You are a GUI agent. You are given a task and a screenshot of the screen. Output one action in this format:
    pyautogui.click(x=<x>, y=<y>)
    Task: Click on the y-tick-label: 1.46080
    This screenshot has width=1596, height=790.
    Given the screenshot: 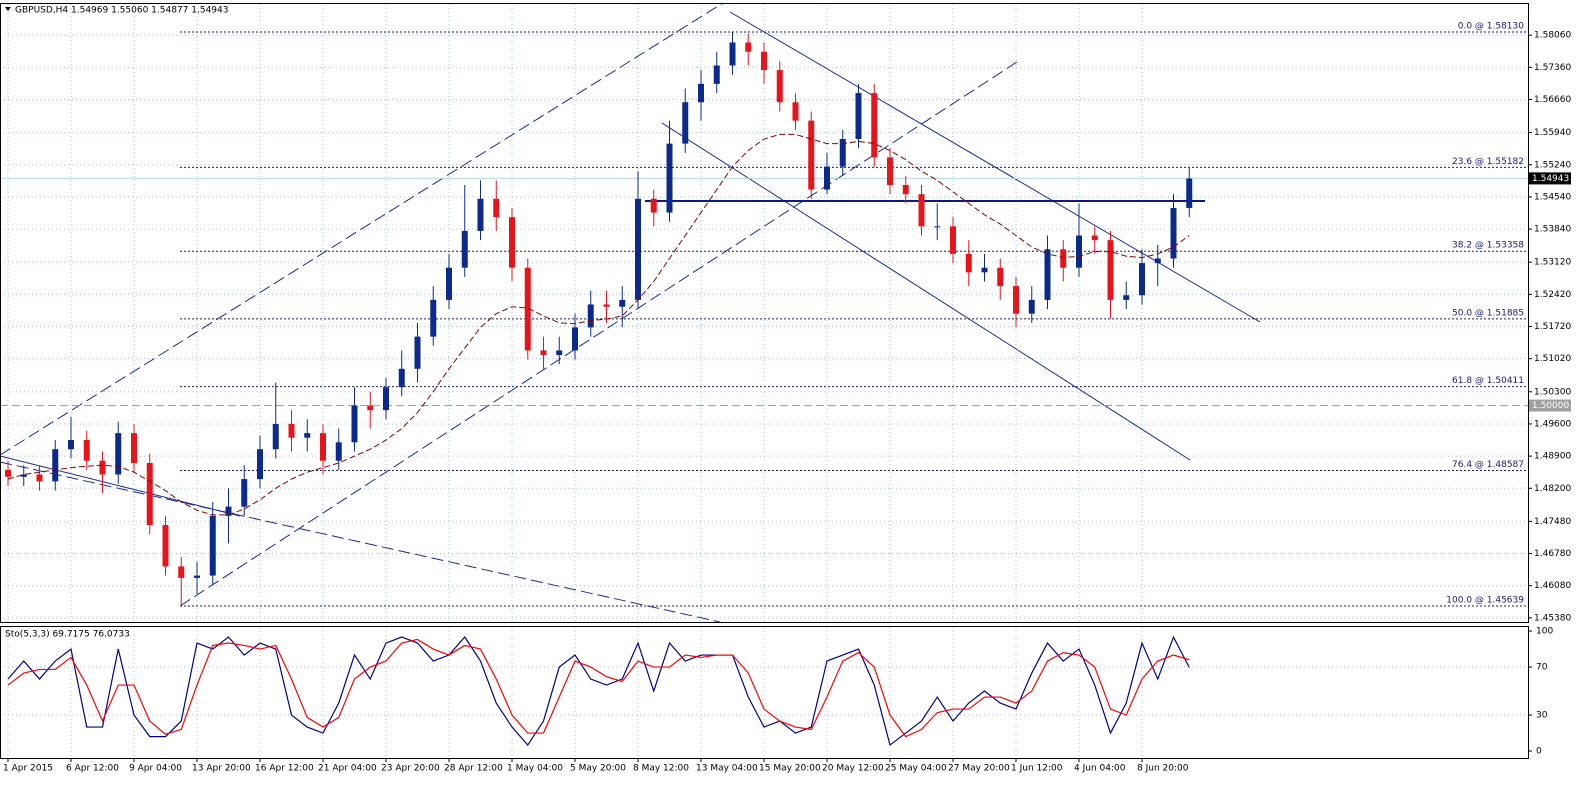 What is the action you would take?
    pyautogui.click(x=1552, y=586)
    